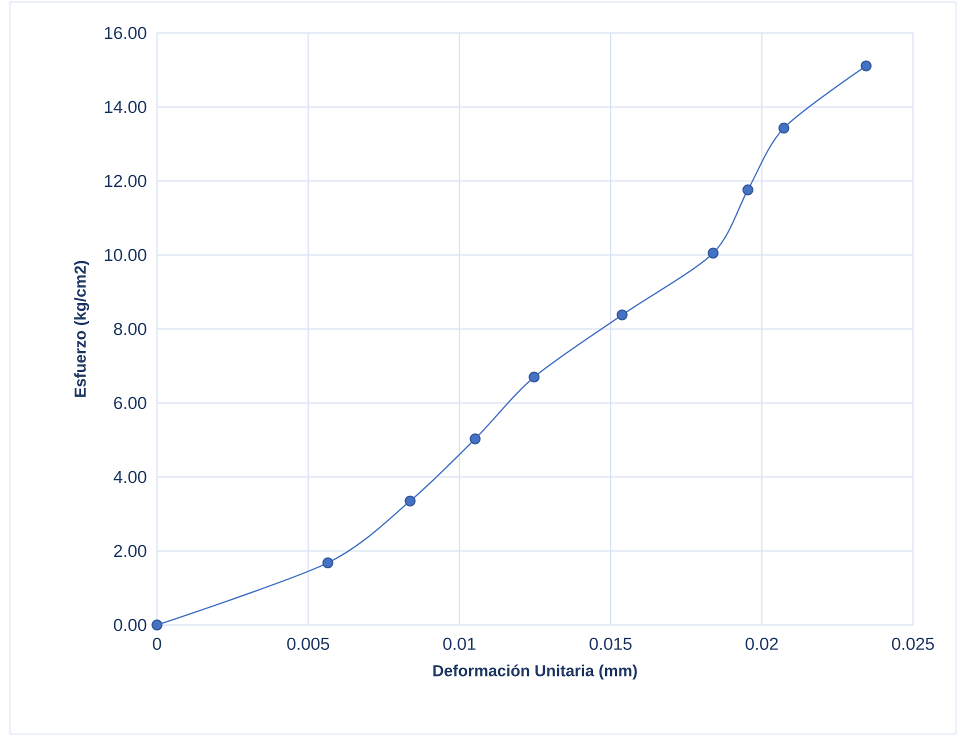  I want to click on y-tick-label: 12.00, so click(125, 181).